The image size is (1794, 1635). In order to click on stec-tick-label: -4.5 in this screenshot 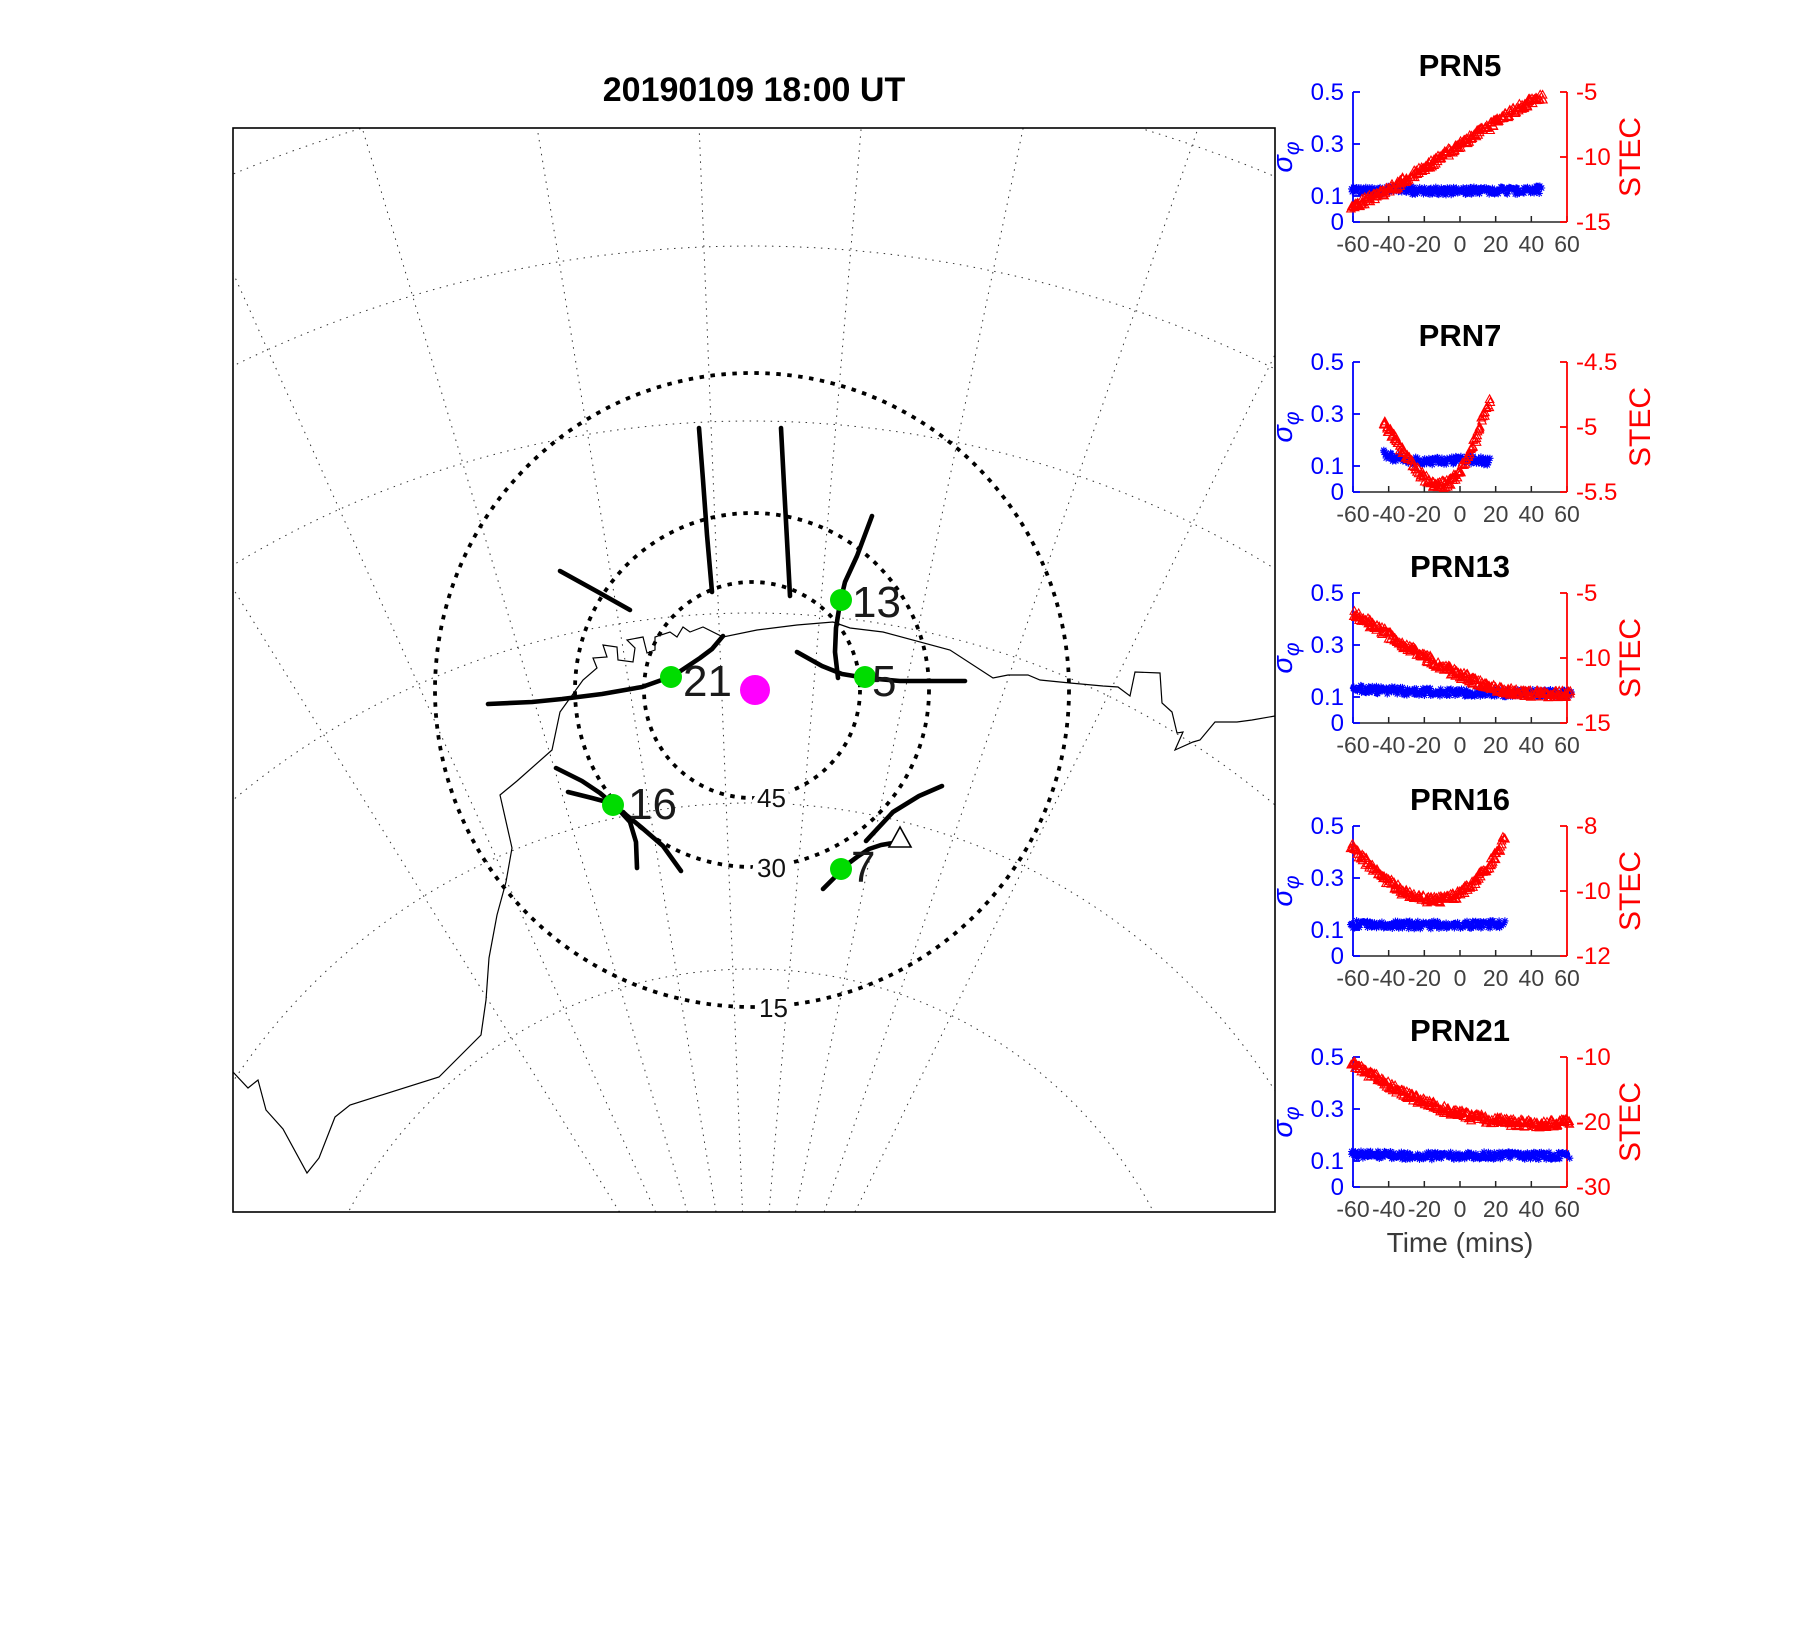, I will do `click(1596, 362)`.